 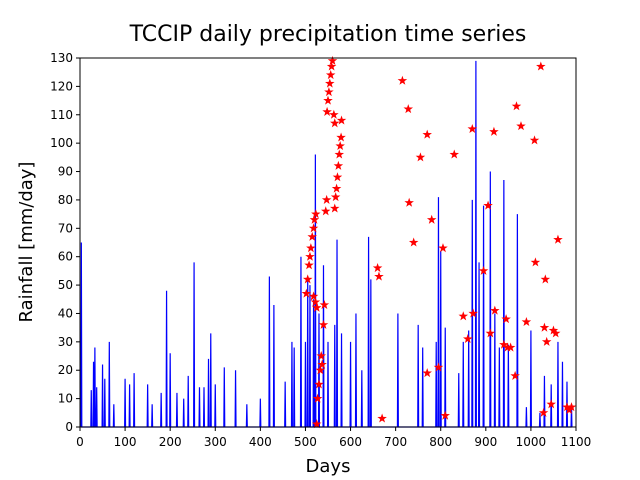 What do you see at coordinates (328, 466) in the screenshot?
I see `x-axis-label: Days` at bounding box center [328, 466].